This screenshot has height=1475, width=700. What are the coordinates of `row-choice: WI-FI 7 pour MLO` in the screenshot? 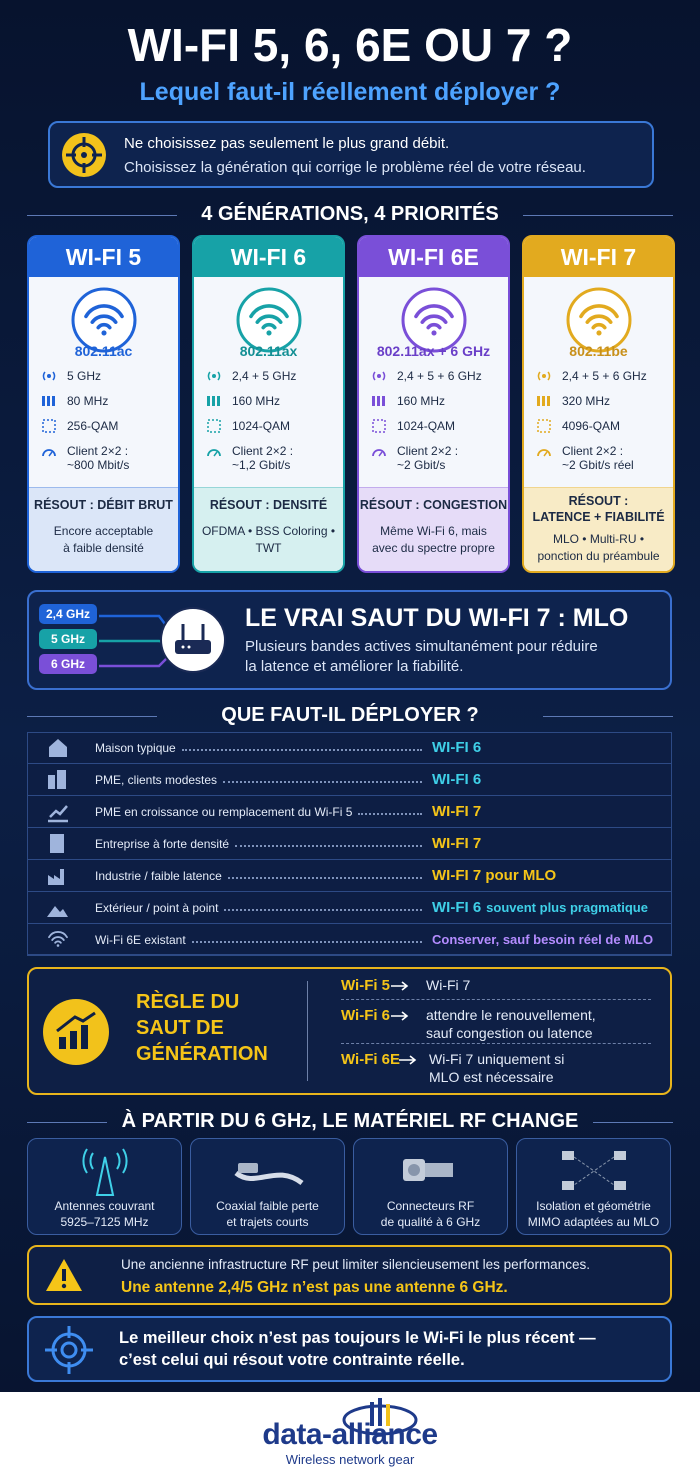 It's located at (494, 875).